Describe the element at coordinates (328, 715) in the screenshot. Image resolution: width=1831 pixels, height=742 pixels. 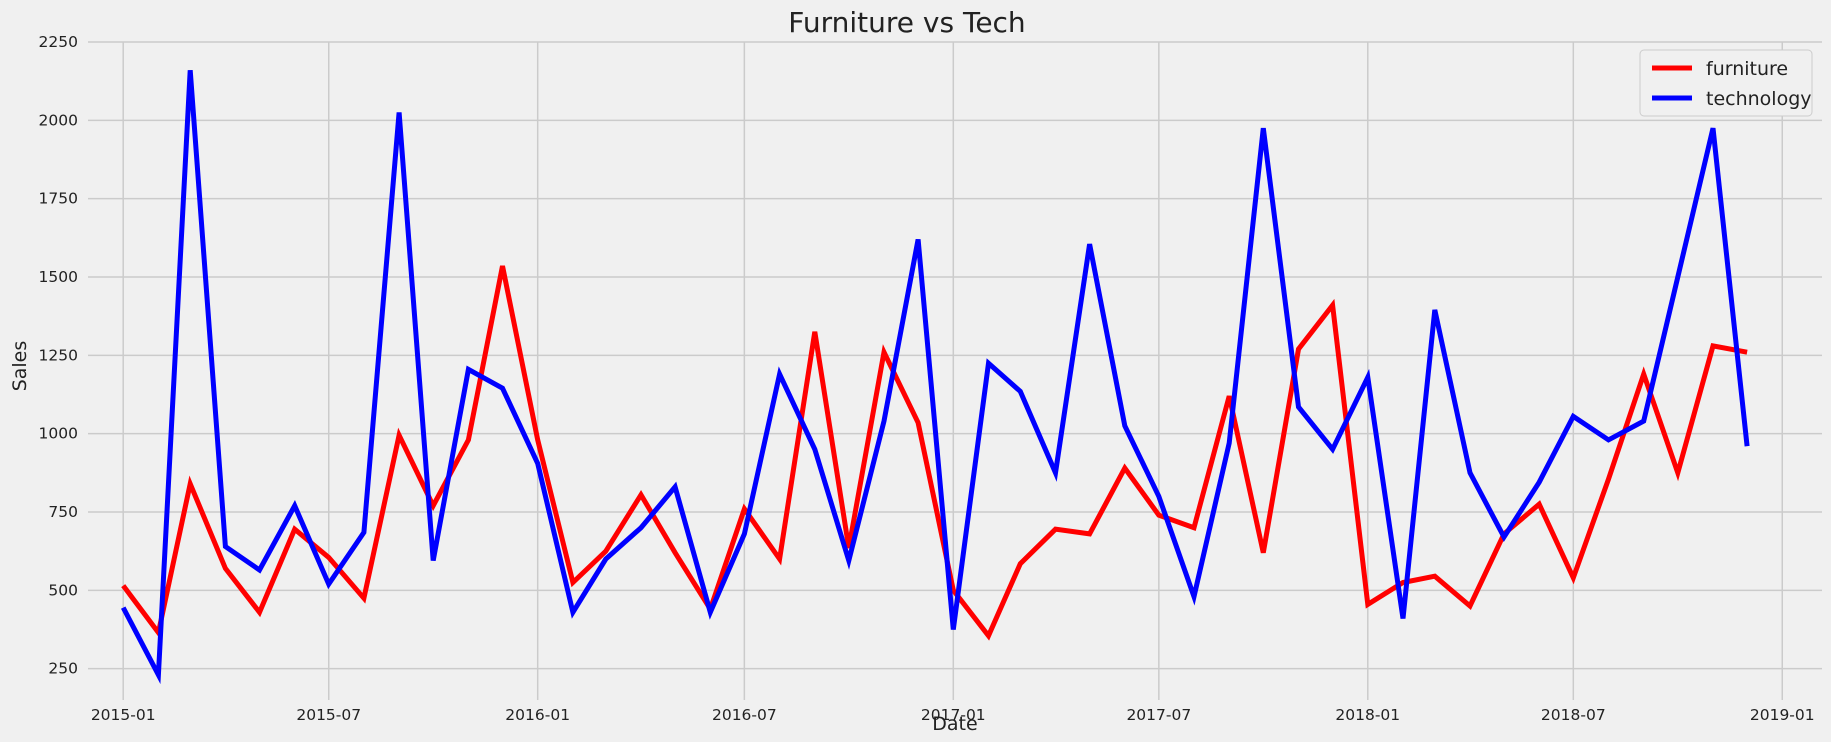
I see `x-tick-label: 2015-07` at that location.